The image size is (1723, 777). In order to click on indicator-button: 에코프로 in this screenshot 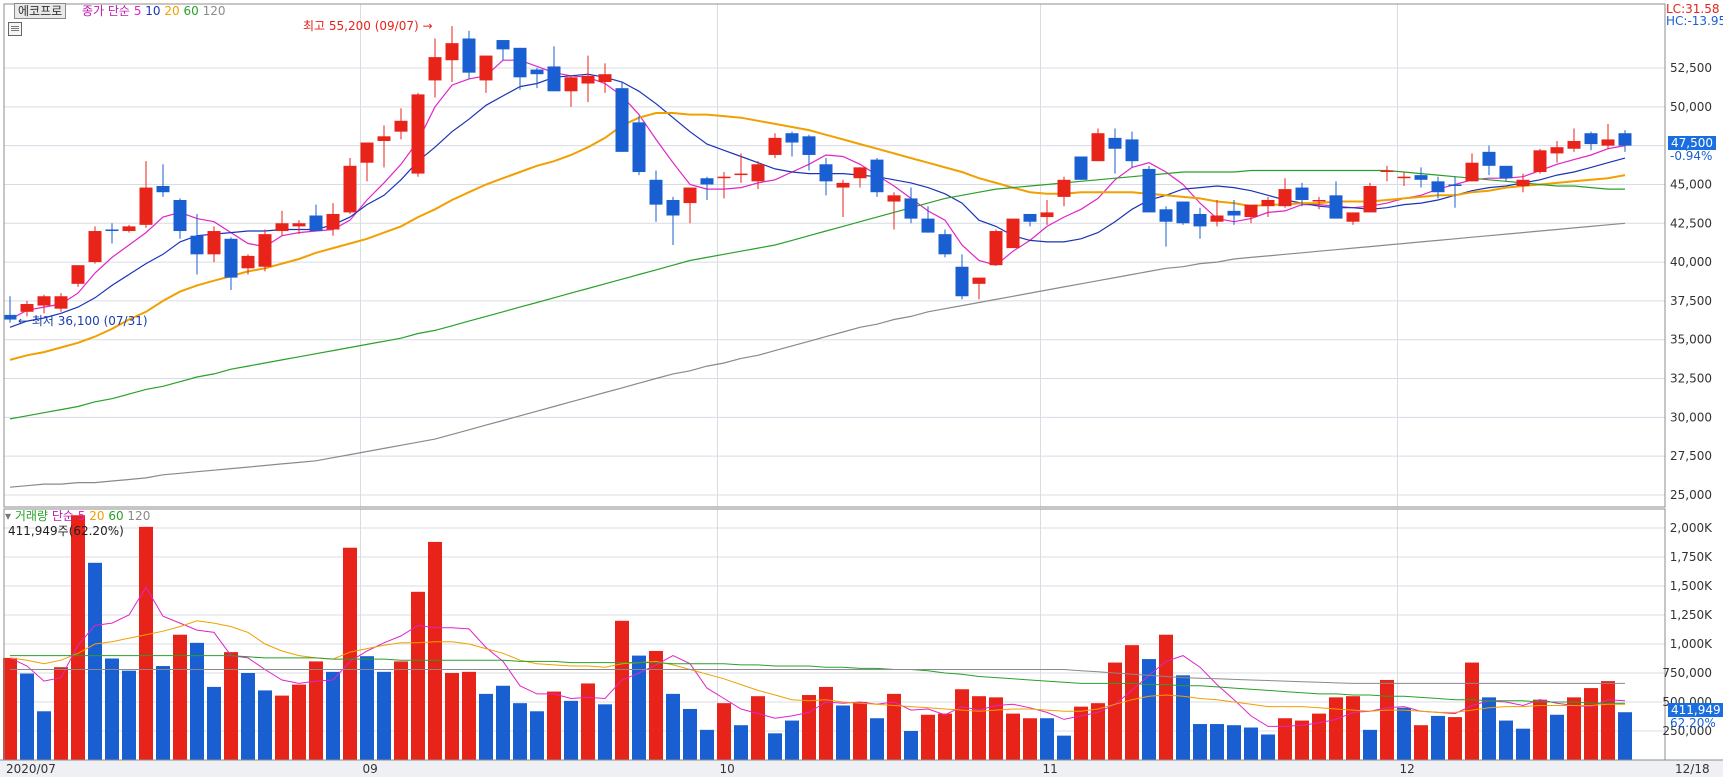, I will do `click(40, 11)`.